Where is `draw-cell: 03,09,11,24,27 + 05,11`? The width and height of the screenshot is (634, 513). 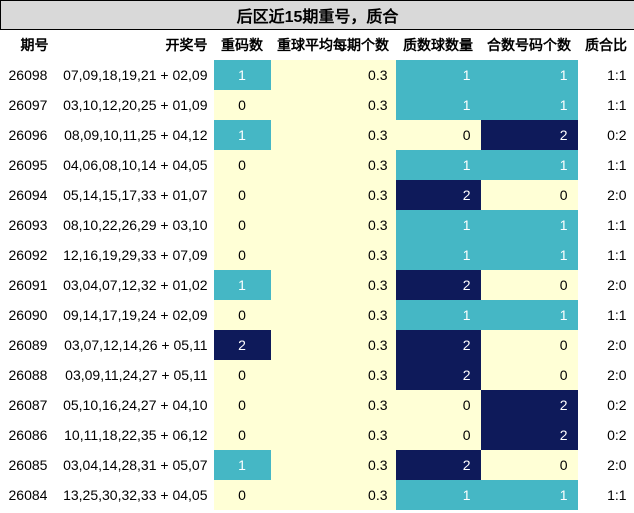
draw-cell: 03,09,11,24,27 + 05,11 is located at coordinates (134, 374).